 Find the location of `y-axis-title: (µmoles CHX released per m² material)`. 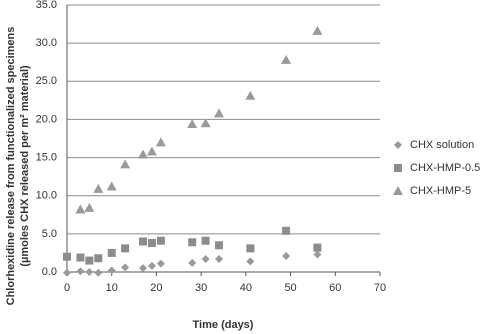

y-axis-title: (µmoles CHX released per m² material) is located at coordinates (25, 166).